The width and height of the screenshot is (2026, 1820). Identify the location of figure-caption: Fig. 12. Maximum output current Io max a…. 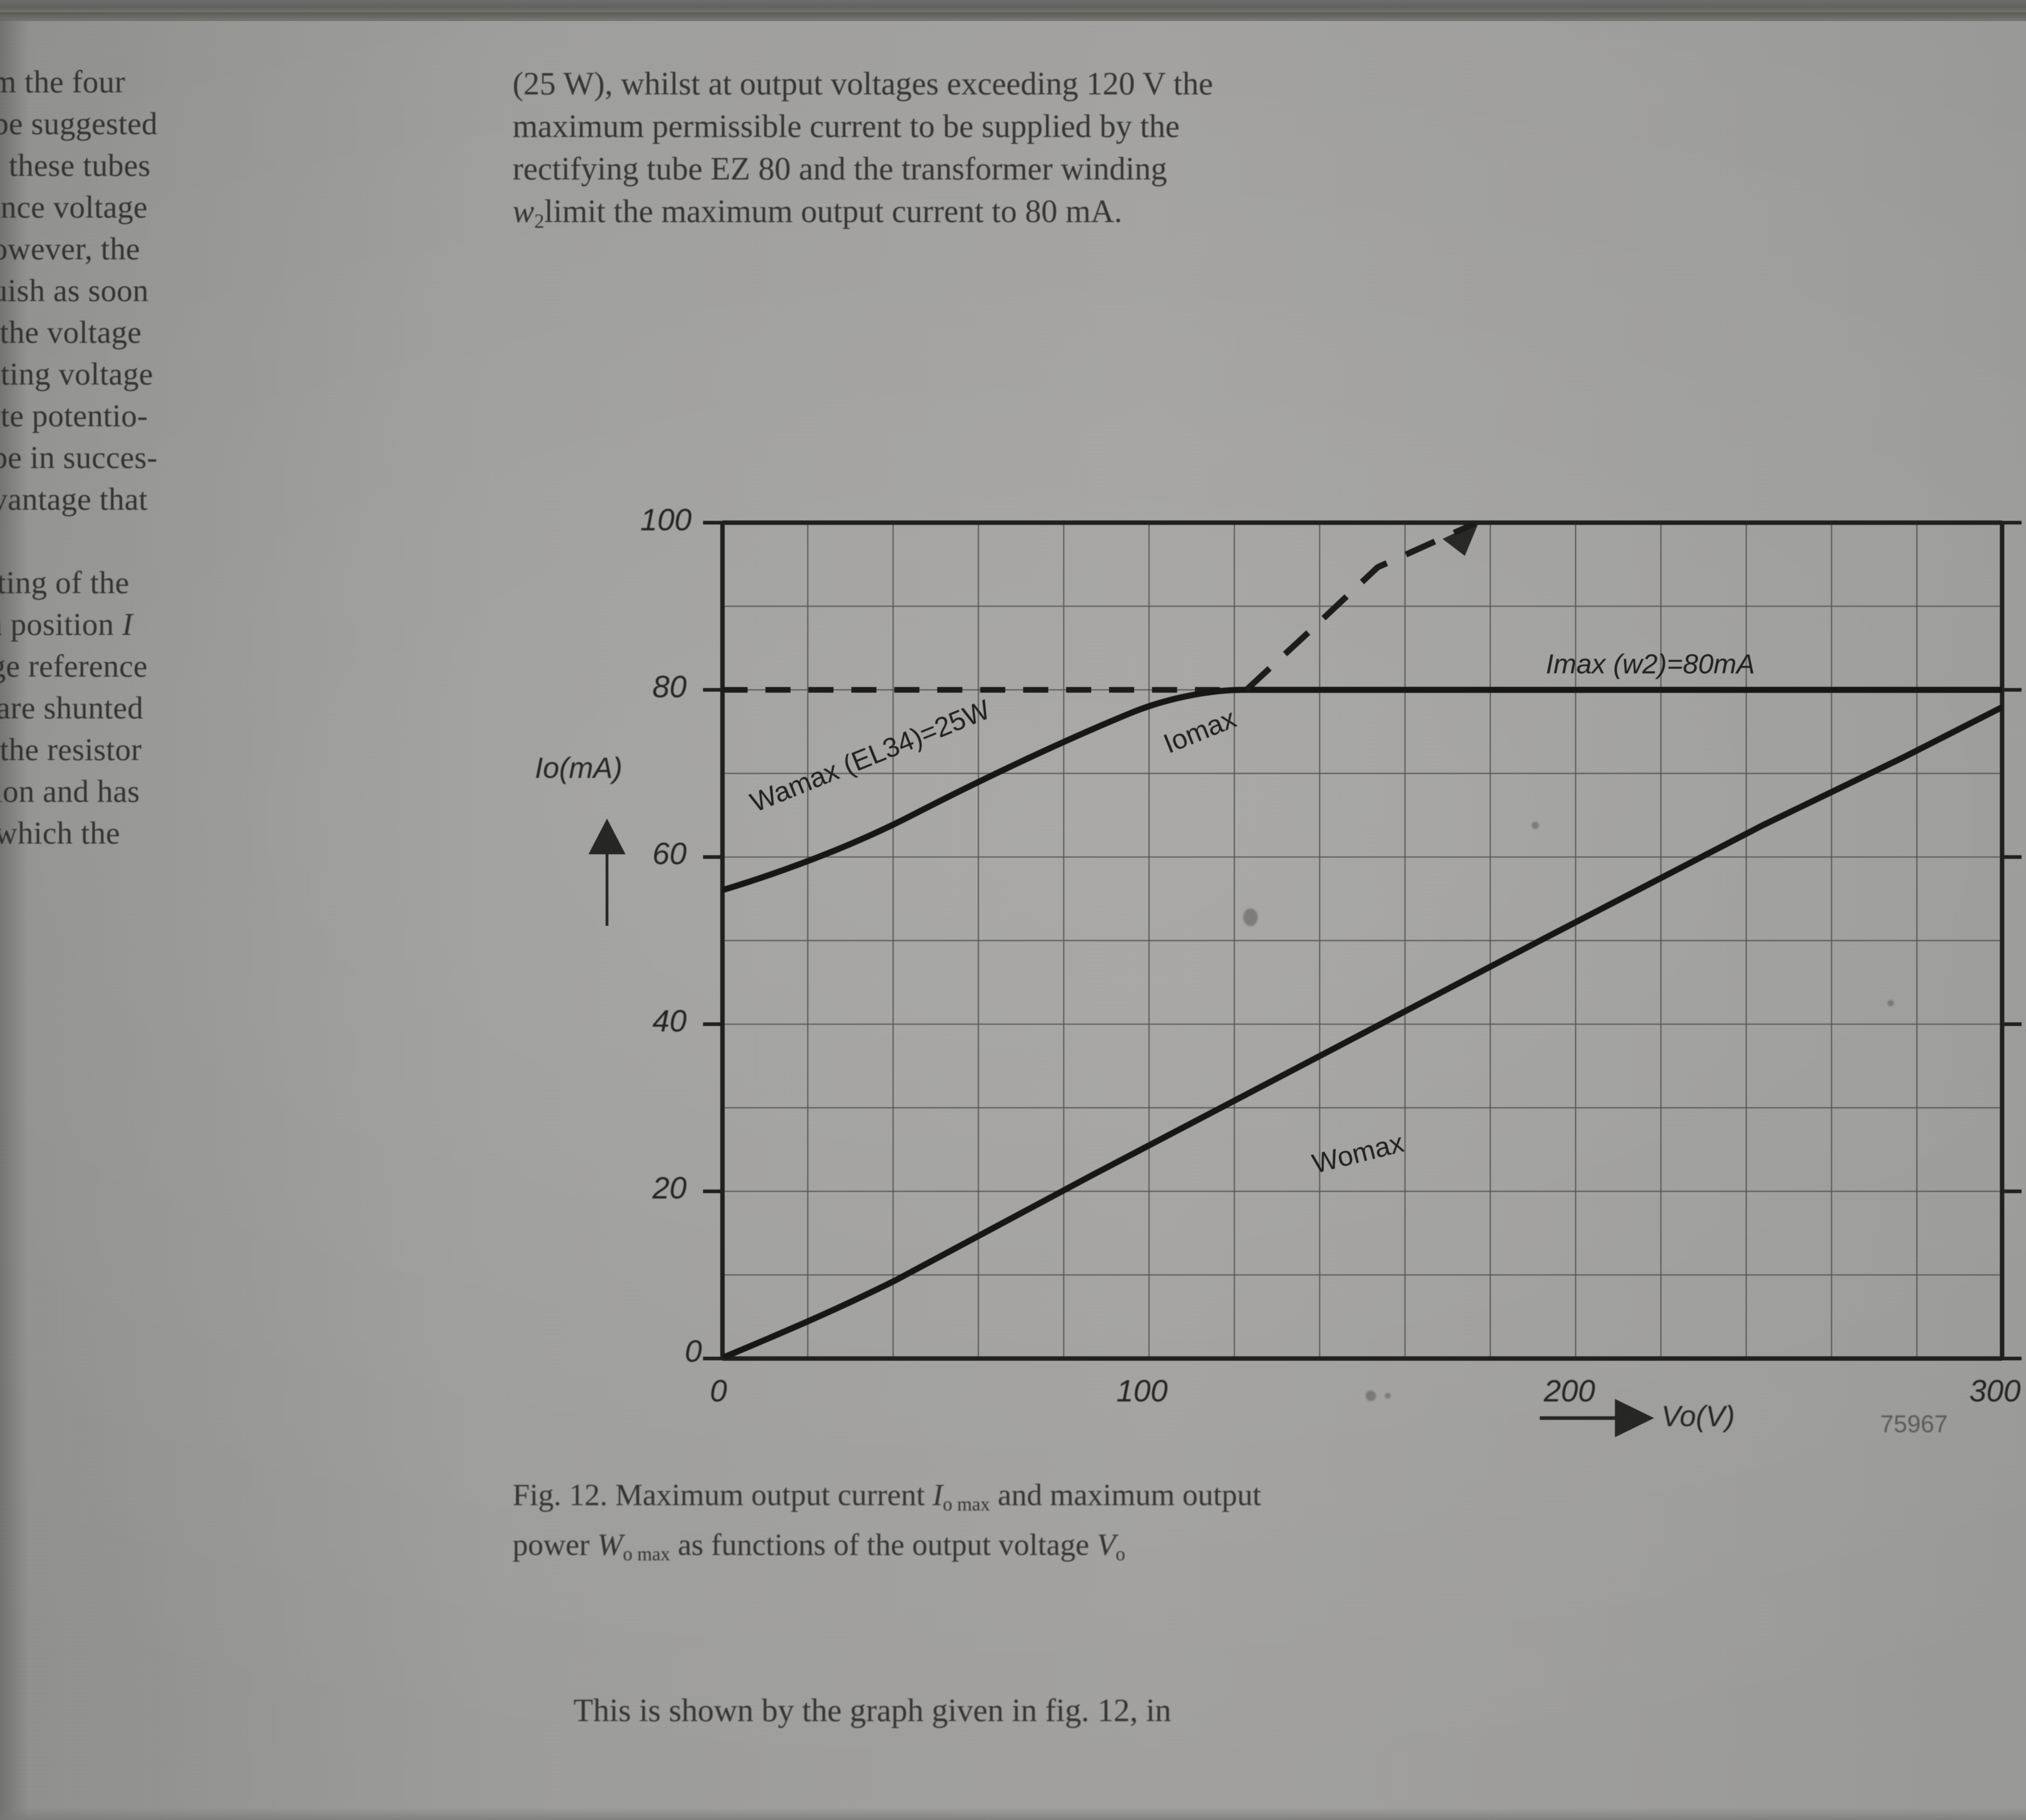
(1269, 1525).